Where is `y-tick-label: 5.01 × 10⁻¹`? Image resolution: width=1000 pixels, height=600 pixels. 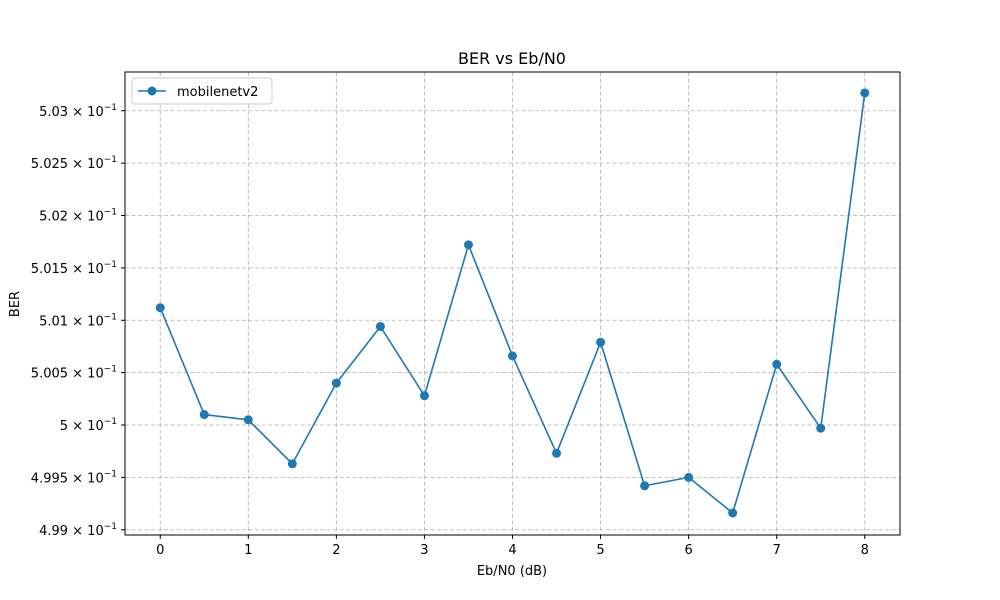
y-tick-label: 5.01 × 10⁻¹ is located at coordinates (78, 320).